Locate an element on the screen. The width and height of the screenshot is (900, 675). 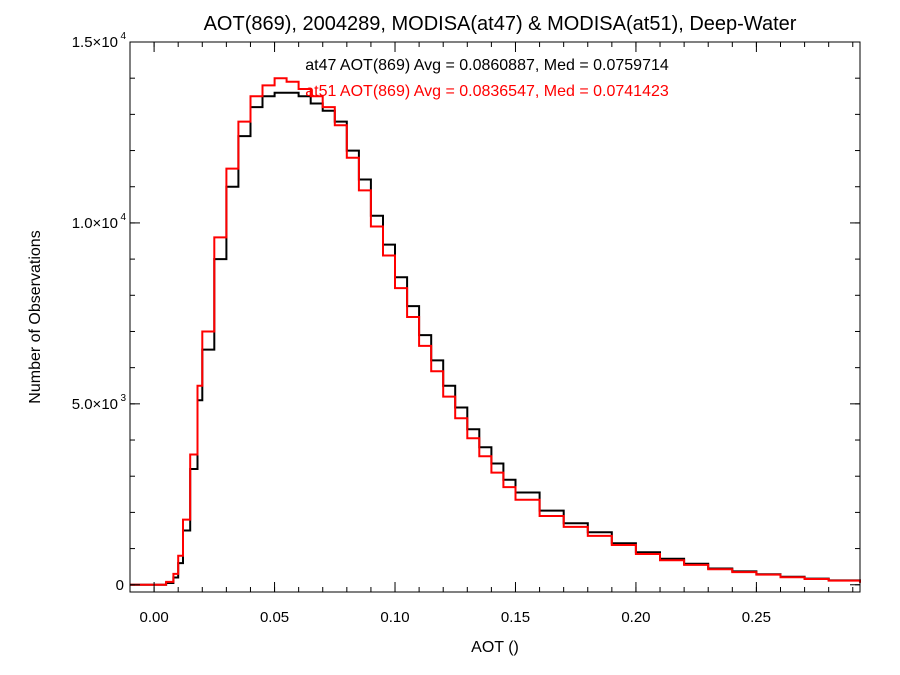
x-tick-label: 0.25 is located at coordinates (756, 617).